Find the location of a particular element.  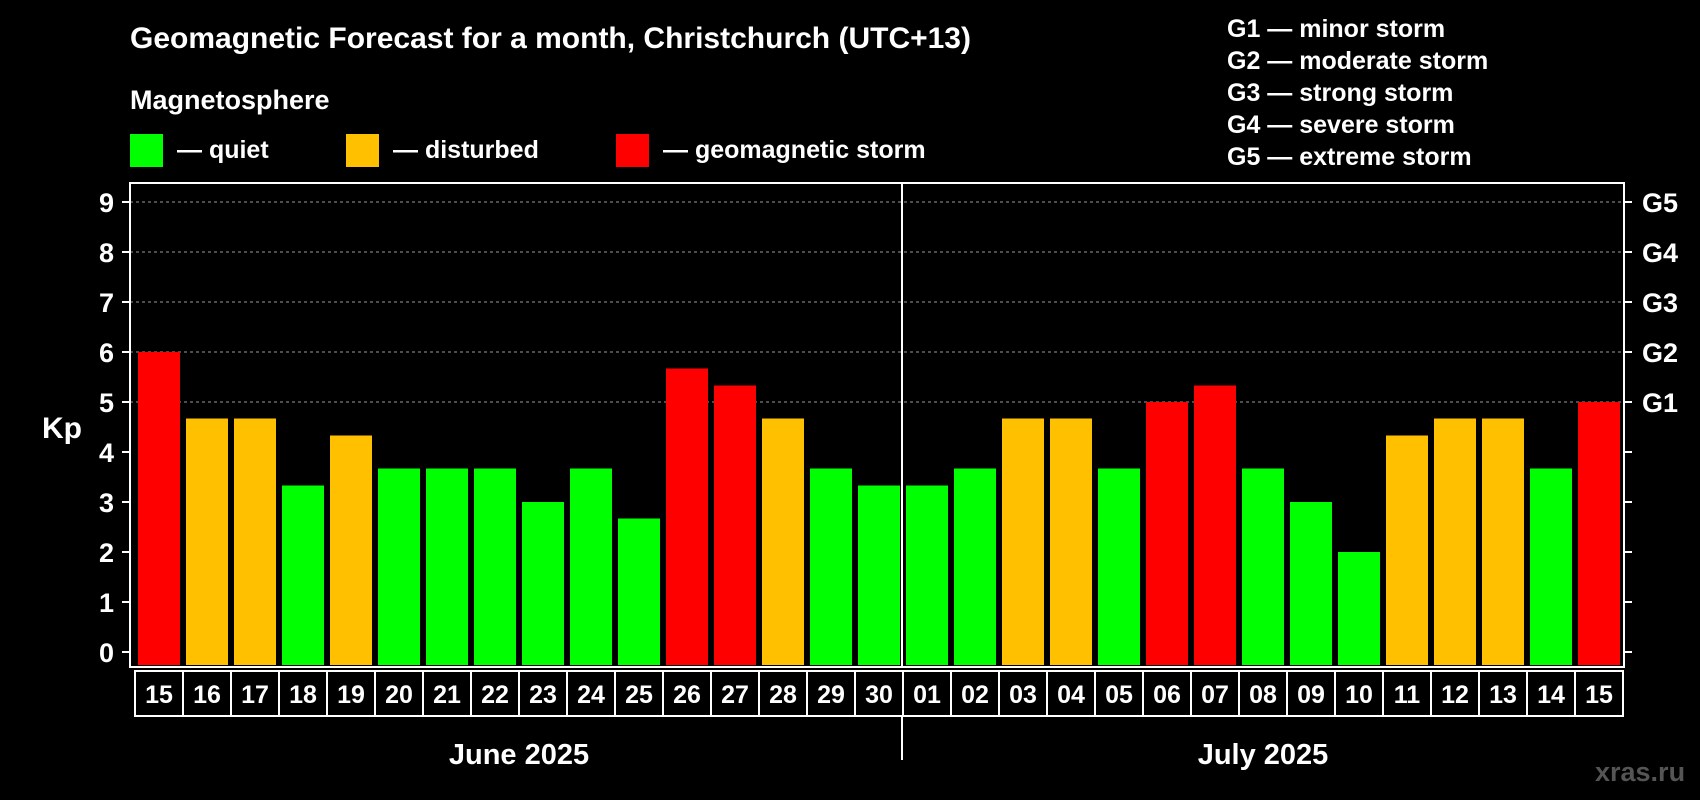

legend-heading: Magnetosphere is located at coordinates (230, 100).